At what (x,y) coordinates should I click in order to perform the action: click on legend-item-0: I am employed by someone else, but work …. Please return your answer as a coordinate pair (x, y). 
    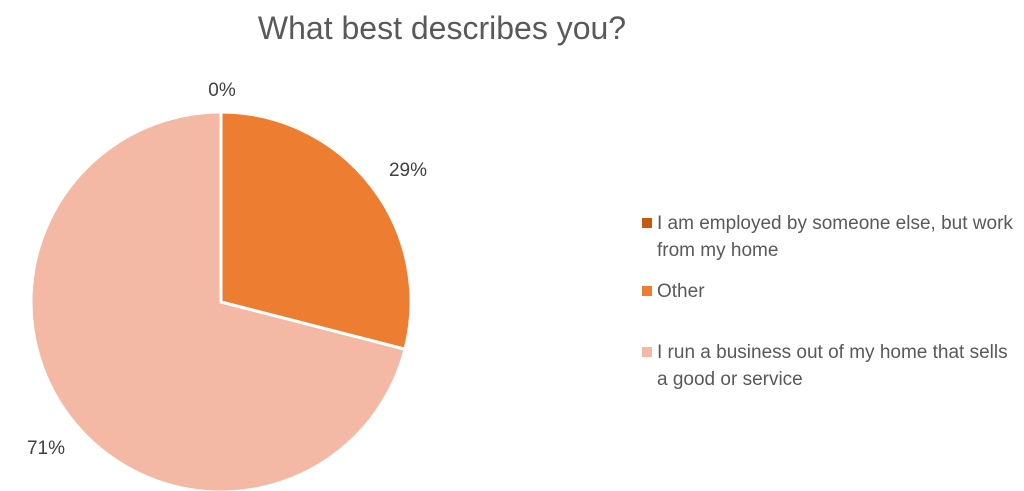
    Looking at the image, I should click on (832, 237).